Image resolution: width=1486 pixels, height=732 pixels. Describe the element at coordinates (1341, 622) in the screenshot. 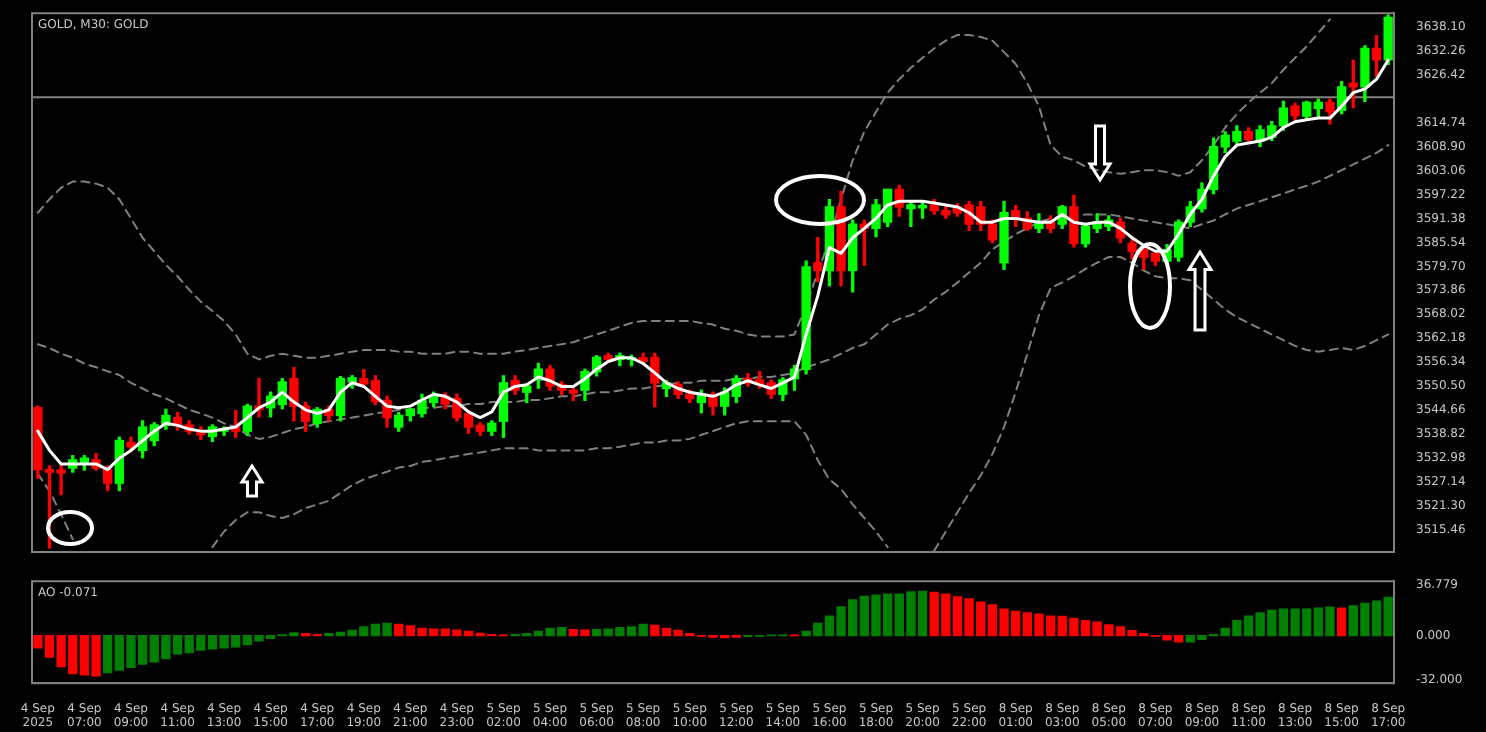

I see `bar` at that location.